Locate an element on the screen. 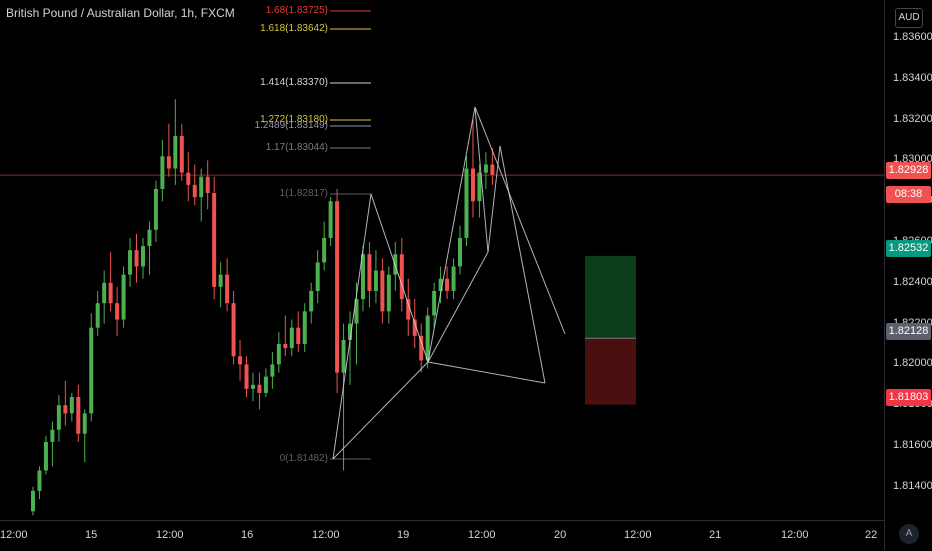 This screenshot has height=551, width=932. target-zone is located at coordinates (610, 297).